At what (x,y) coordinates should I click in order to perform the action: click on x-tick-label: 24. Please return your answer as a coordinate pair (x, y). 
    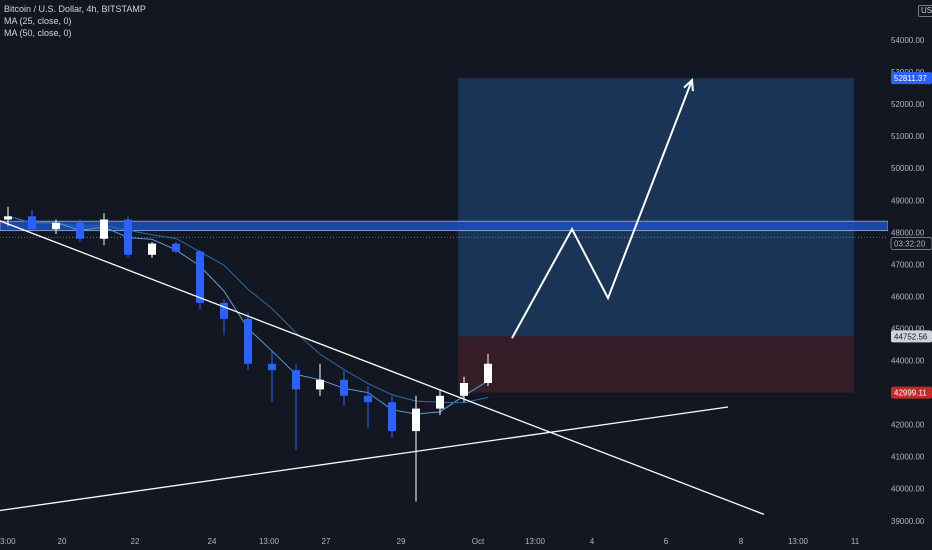
    Looking at the image, I should click on (212, 541).